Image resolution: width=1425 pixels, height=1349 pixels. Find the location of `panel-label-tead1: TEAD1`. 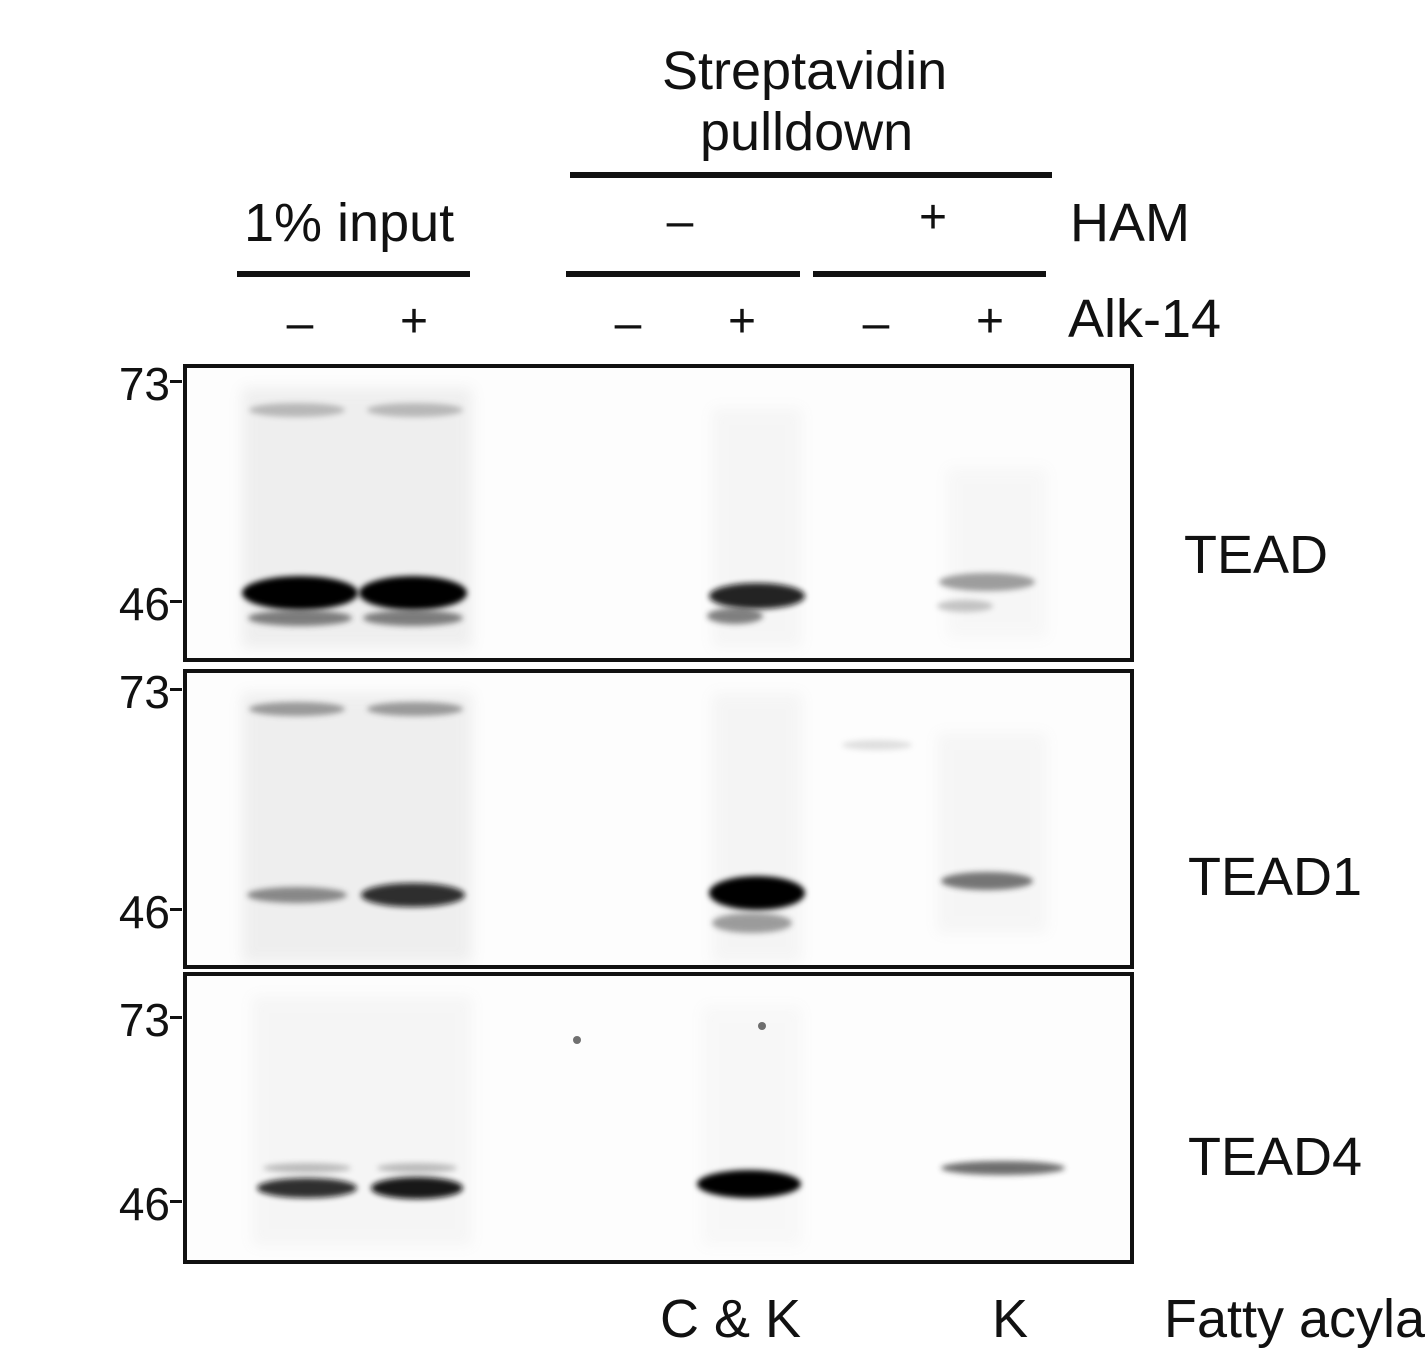

panel-label-tead1: TEAD1 is located at coordinates (1275, 877).